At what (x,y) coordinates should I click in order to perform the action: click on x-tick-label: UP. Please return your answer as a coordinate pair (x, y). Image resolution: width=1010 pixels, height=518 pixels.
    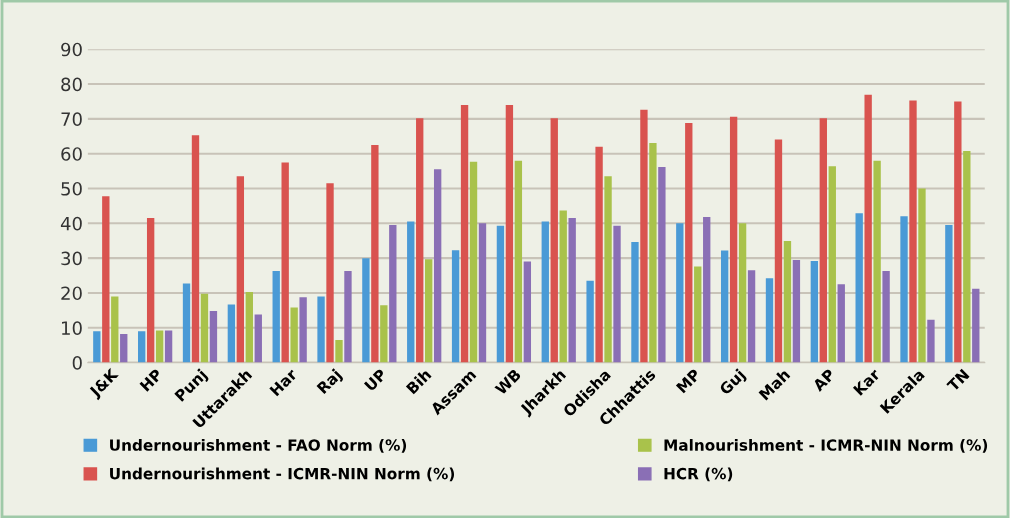
    Looking at the image, I should click on (375, 380).